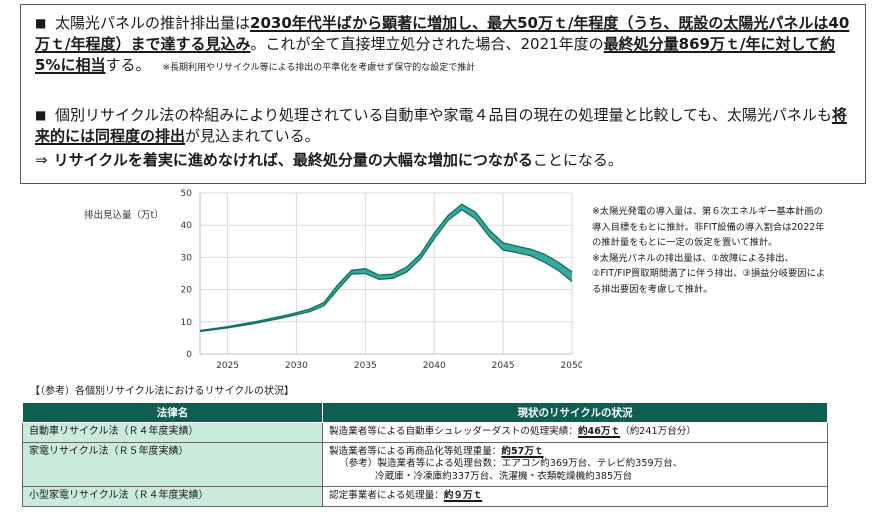 Image resolution: width=880 pixels, height=526 pixels. Describe the element at coordinates (187, 291) in the screenshot. I see `y-tick-label: 20` at that location.